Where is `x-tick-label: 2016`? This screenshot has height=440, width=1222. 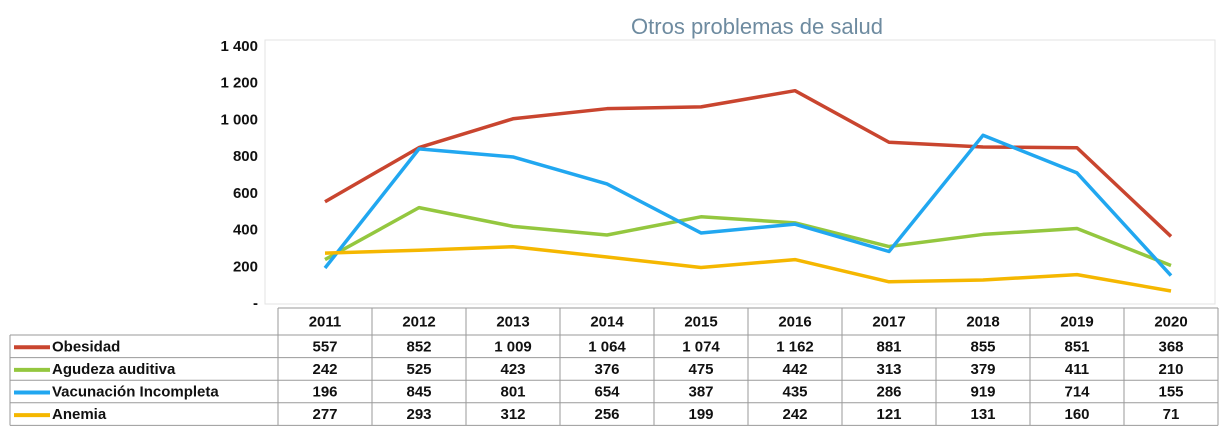 x-tick-label: 2016 is located at coordinates (794, 321).